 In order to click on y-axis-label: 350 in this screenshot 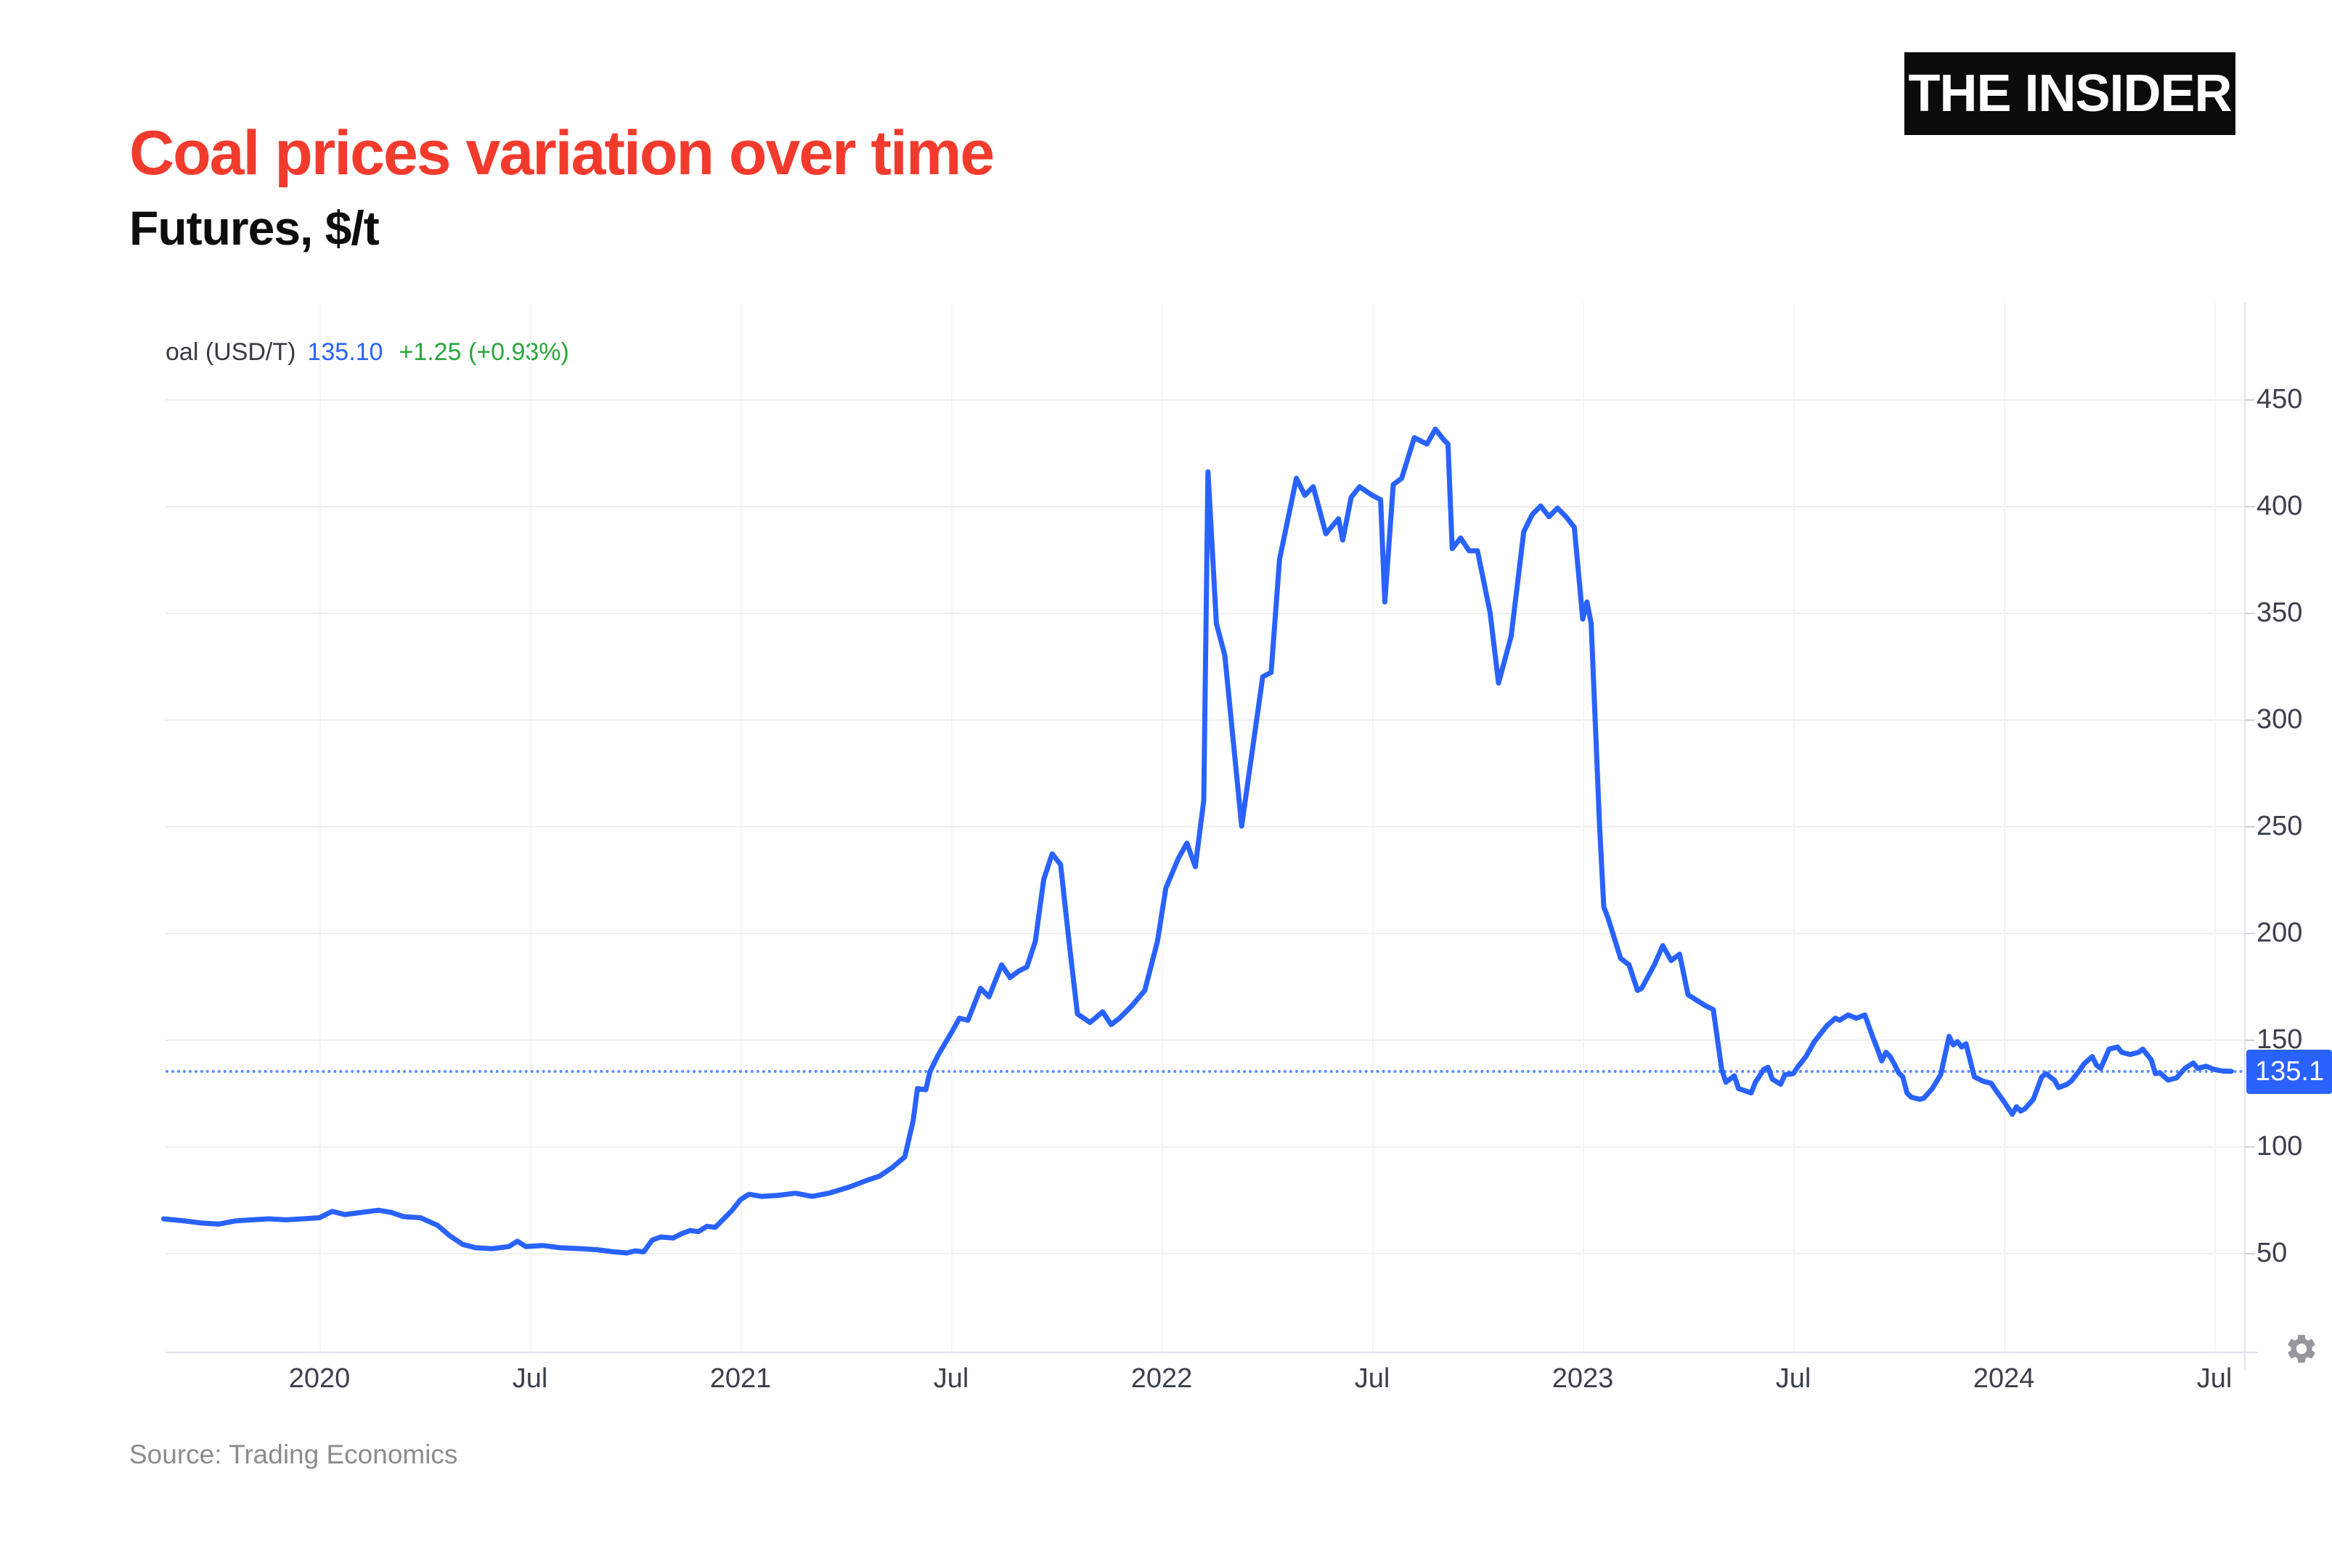, I will do `click(2279, 612)`.